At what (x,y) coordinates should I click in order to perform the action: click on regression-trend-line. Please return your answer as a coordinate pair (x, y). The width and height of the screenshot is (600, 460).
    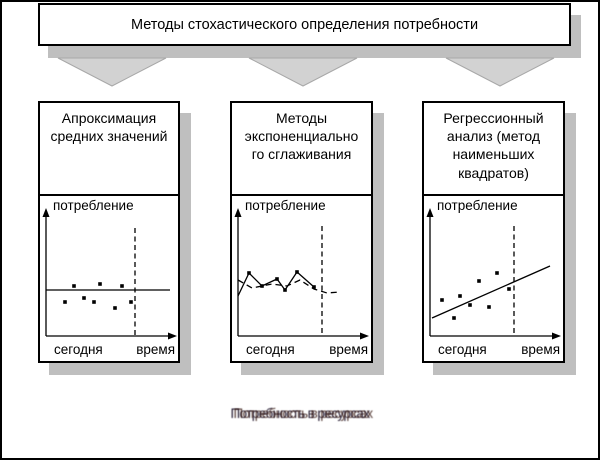
    Looking at the image, I should click on (491, 292).